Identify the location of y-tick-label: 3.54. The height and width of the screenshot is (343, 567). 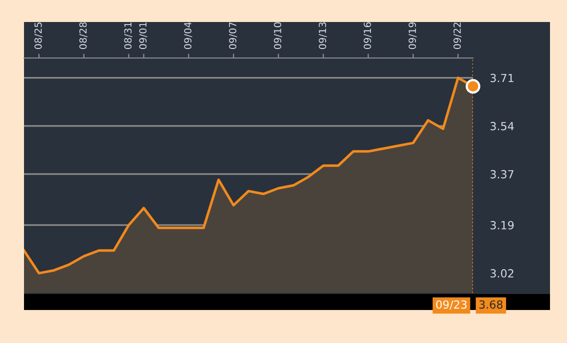
(502, 126).